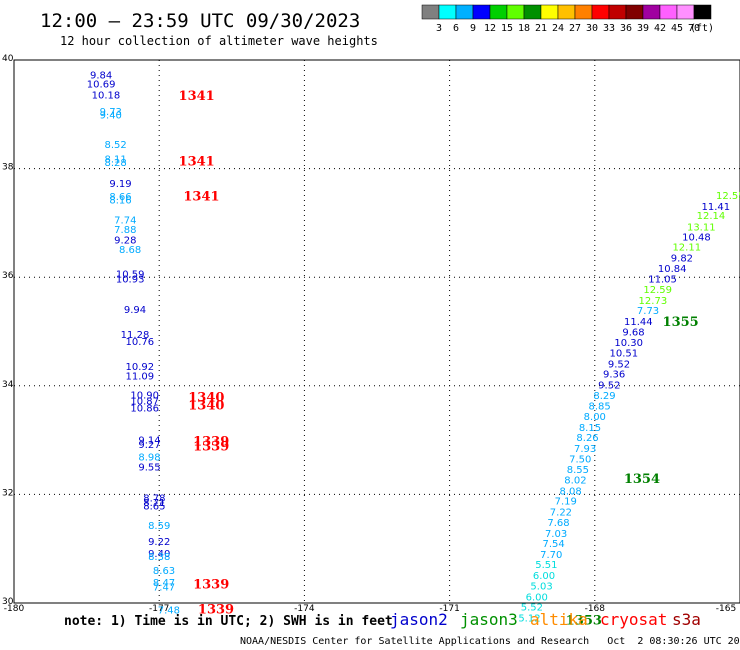 This screenshot has height=650, width=740. Describe the element at coordinates (681, 322) in the screenshot. I see `time-label: 1355` at that location.